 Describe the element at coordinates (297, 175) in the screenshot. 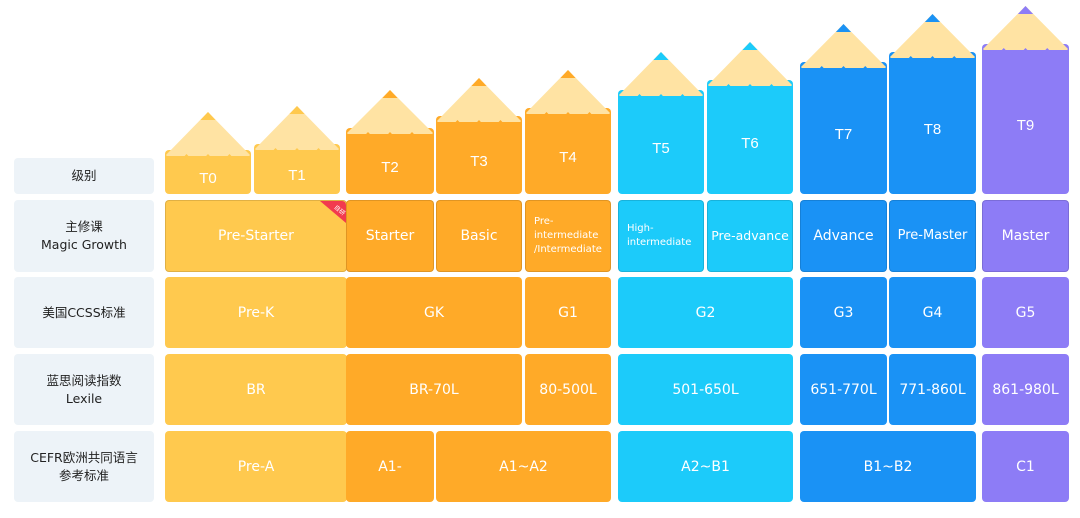

I see `level-label-t1: T1` at that location.